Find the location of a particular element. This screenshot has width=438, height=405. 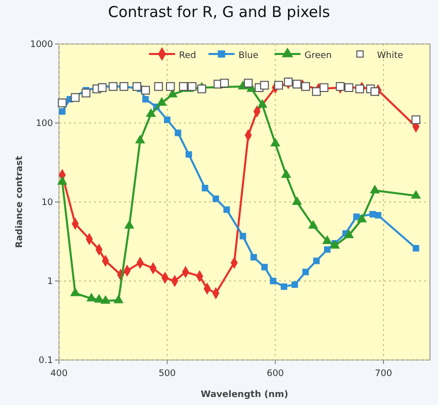

y-tick-label: 100 is located at coordinates (45, 124).